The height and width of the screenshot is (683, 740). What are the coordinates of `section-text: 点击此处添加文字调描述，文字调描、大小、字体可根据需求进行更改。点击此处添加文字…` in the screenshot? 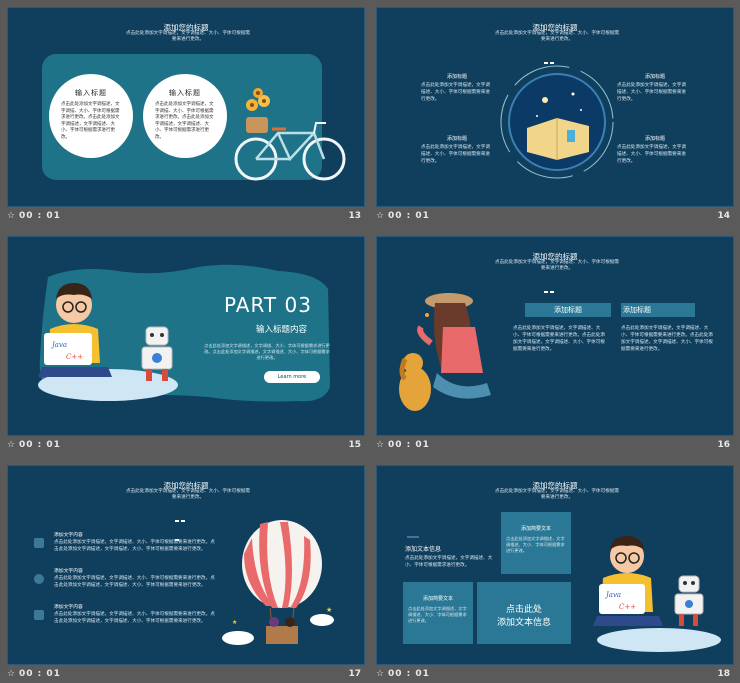 It's located at (267, 351).